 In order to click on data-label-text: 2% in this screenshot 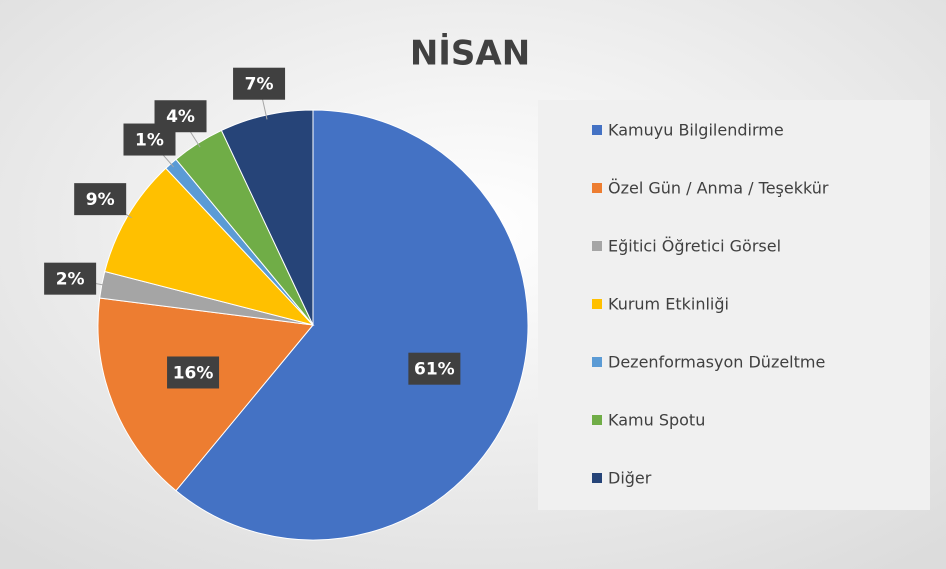, I will do `click(70, 280)`.